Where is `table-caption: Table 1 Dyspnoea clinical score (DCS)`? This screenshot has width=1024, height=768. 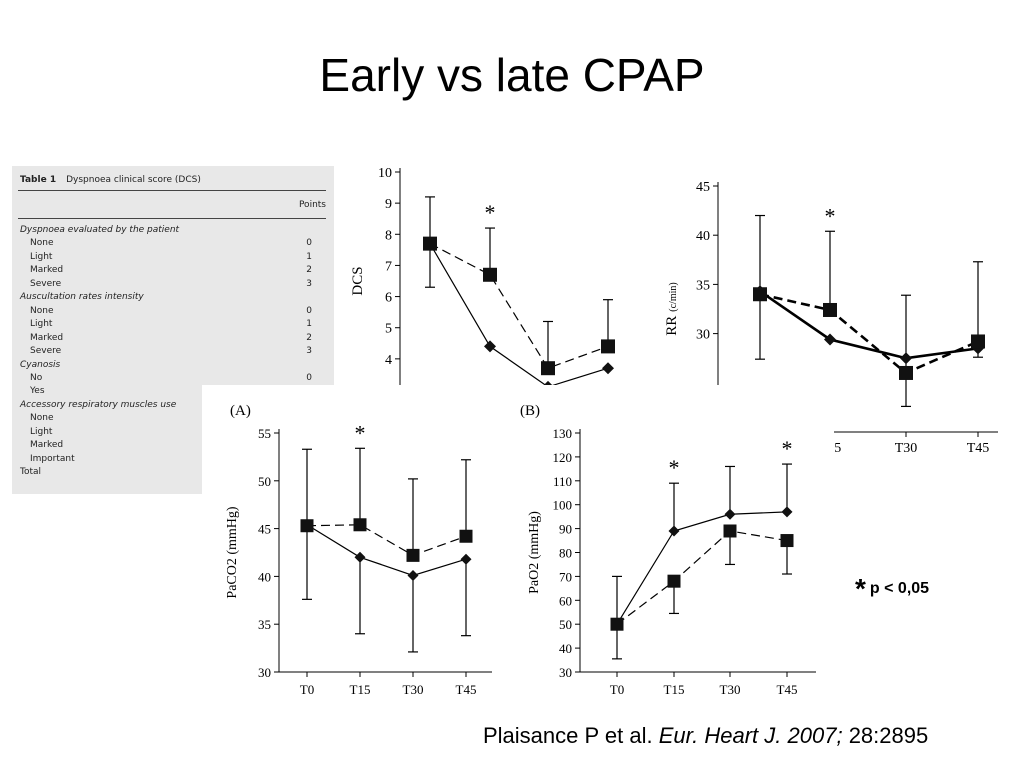 table-caption: Table 1 Dyspnoea clinical score (DCS) is located at coordinates (110, 180).